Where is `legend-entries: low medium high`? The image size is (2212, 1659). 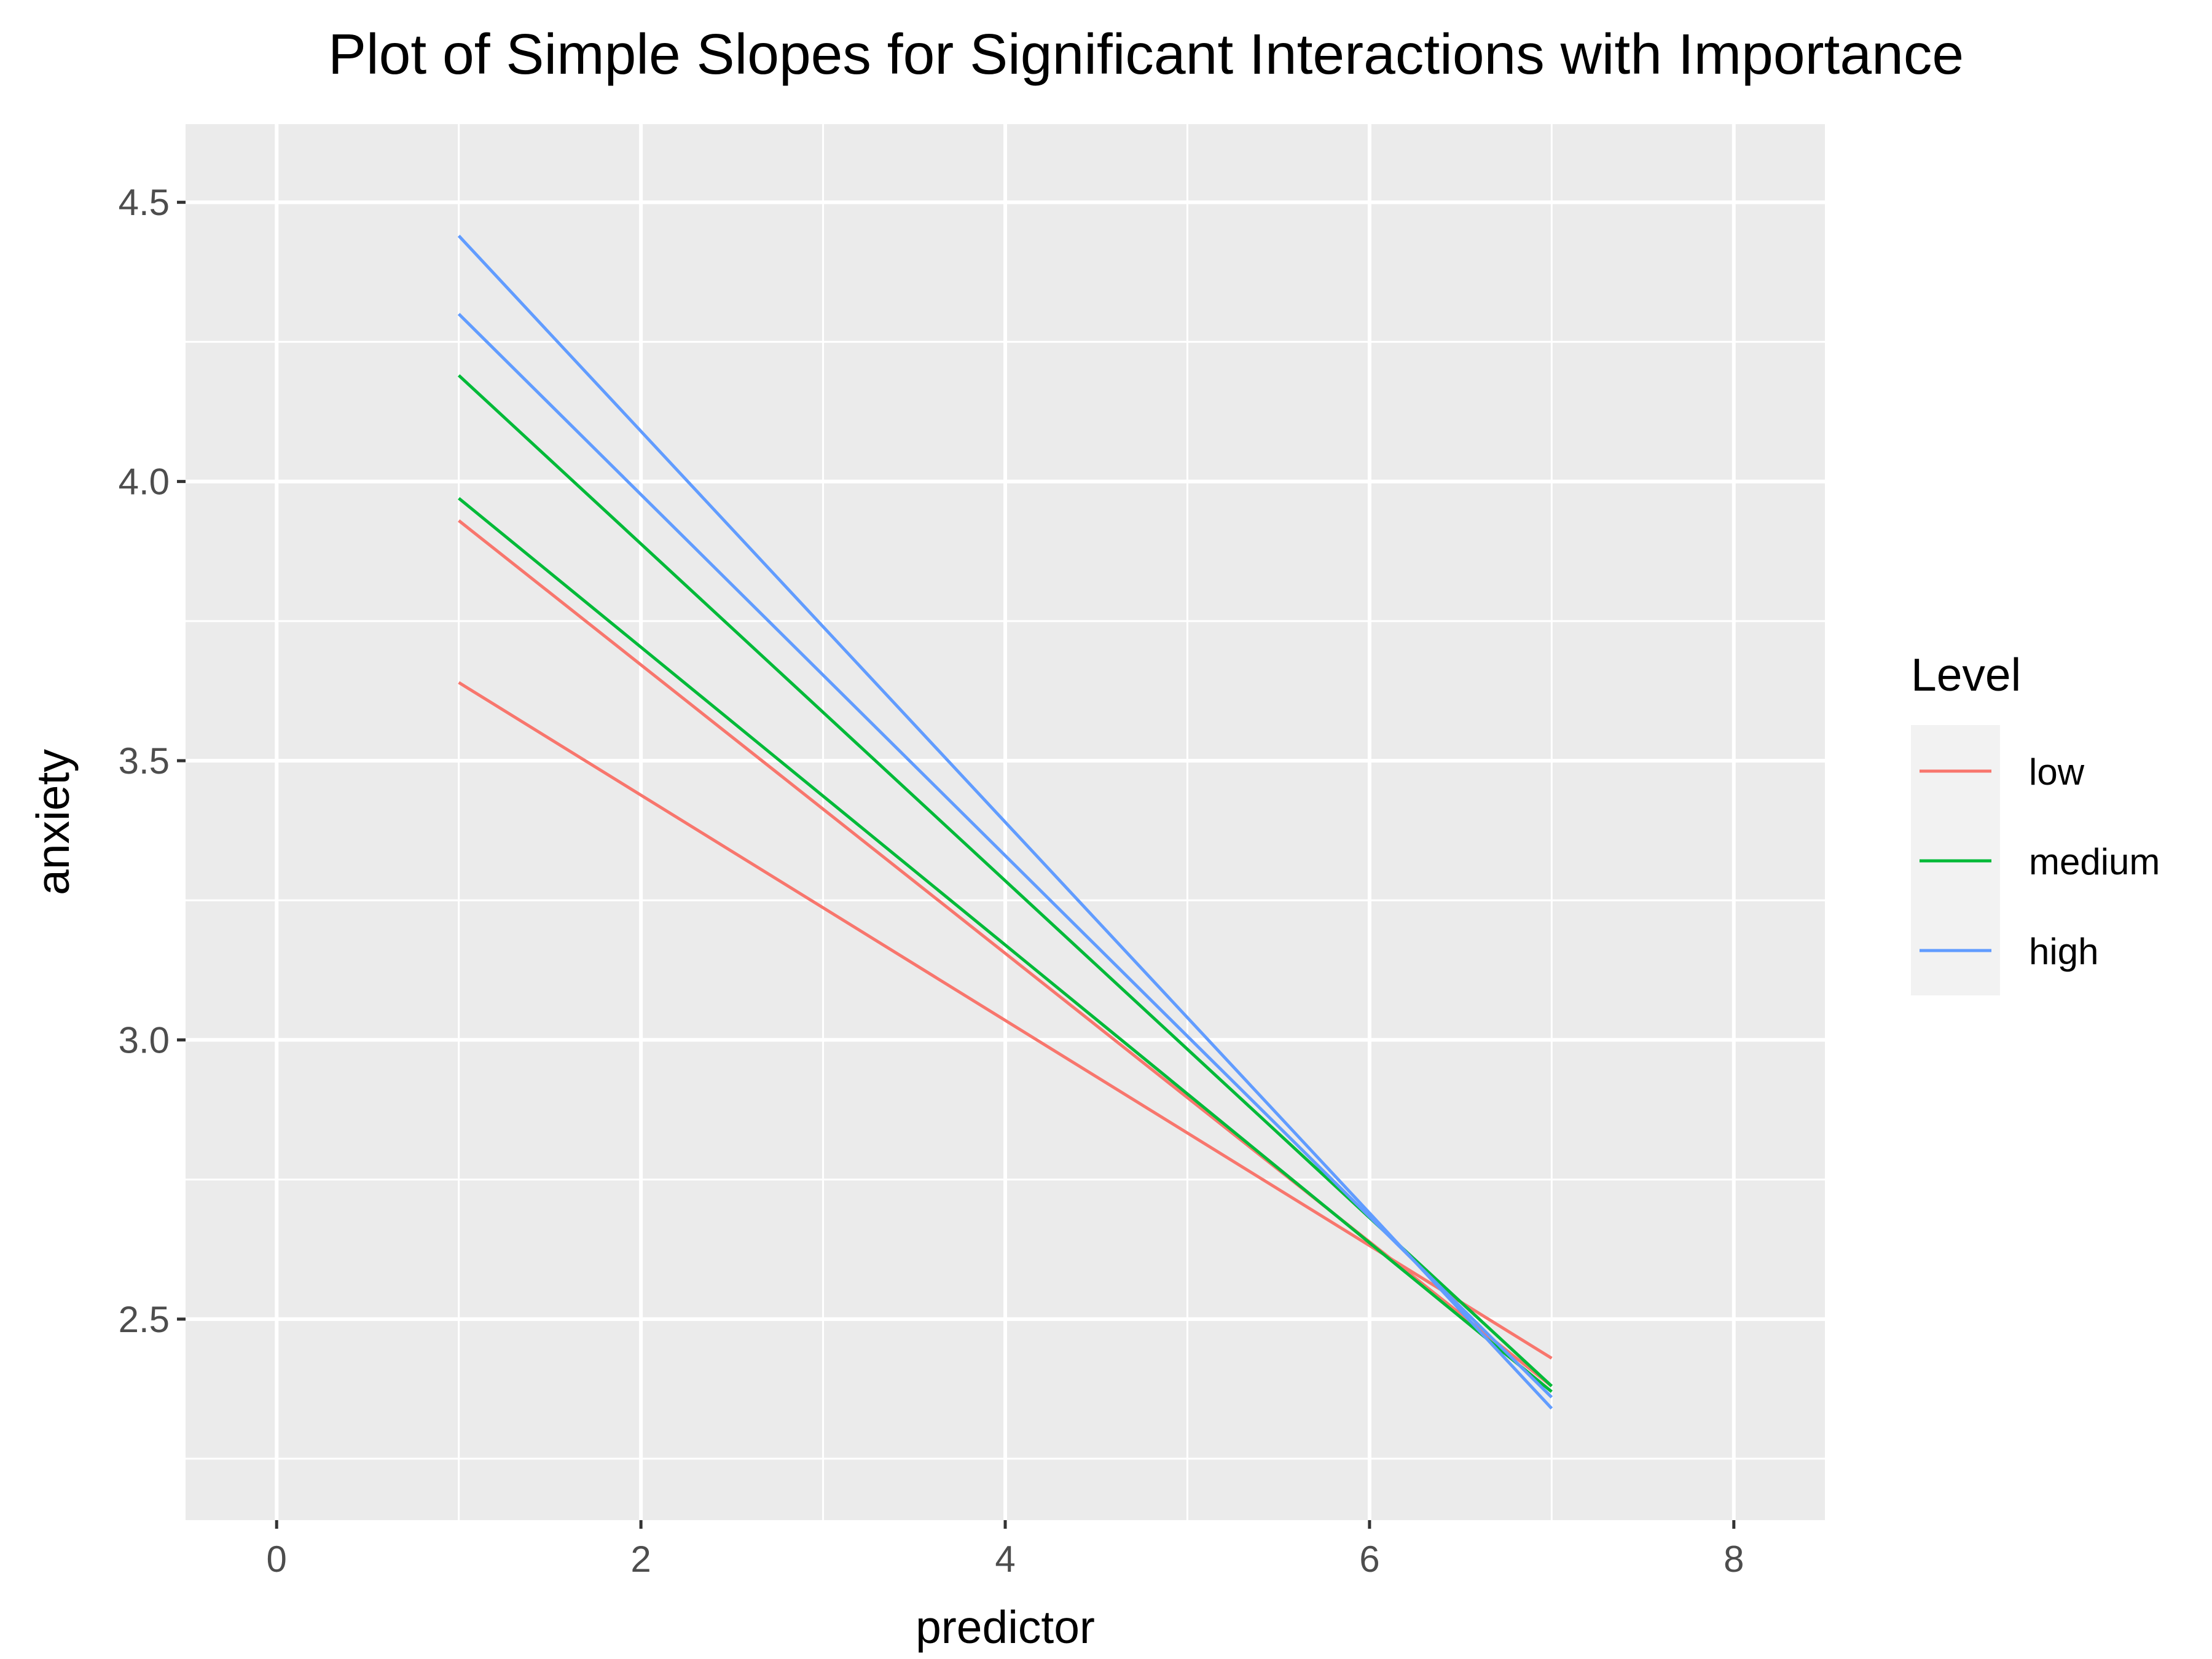 legend-entries: low medium high is located at coordinates (2040, 861).